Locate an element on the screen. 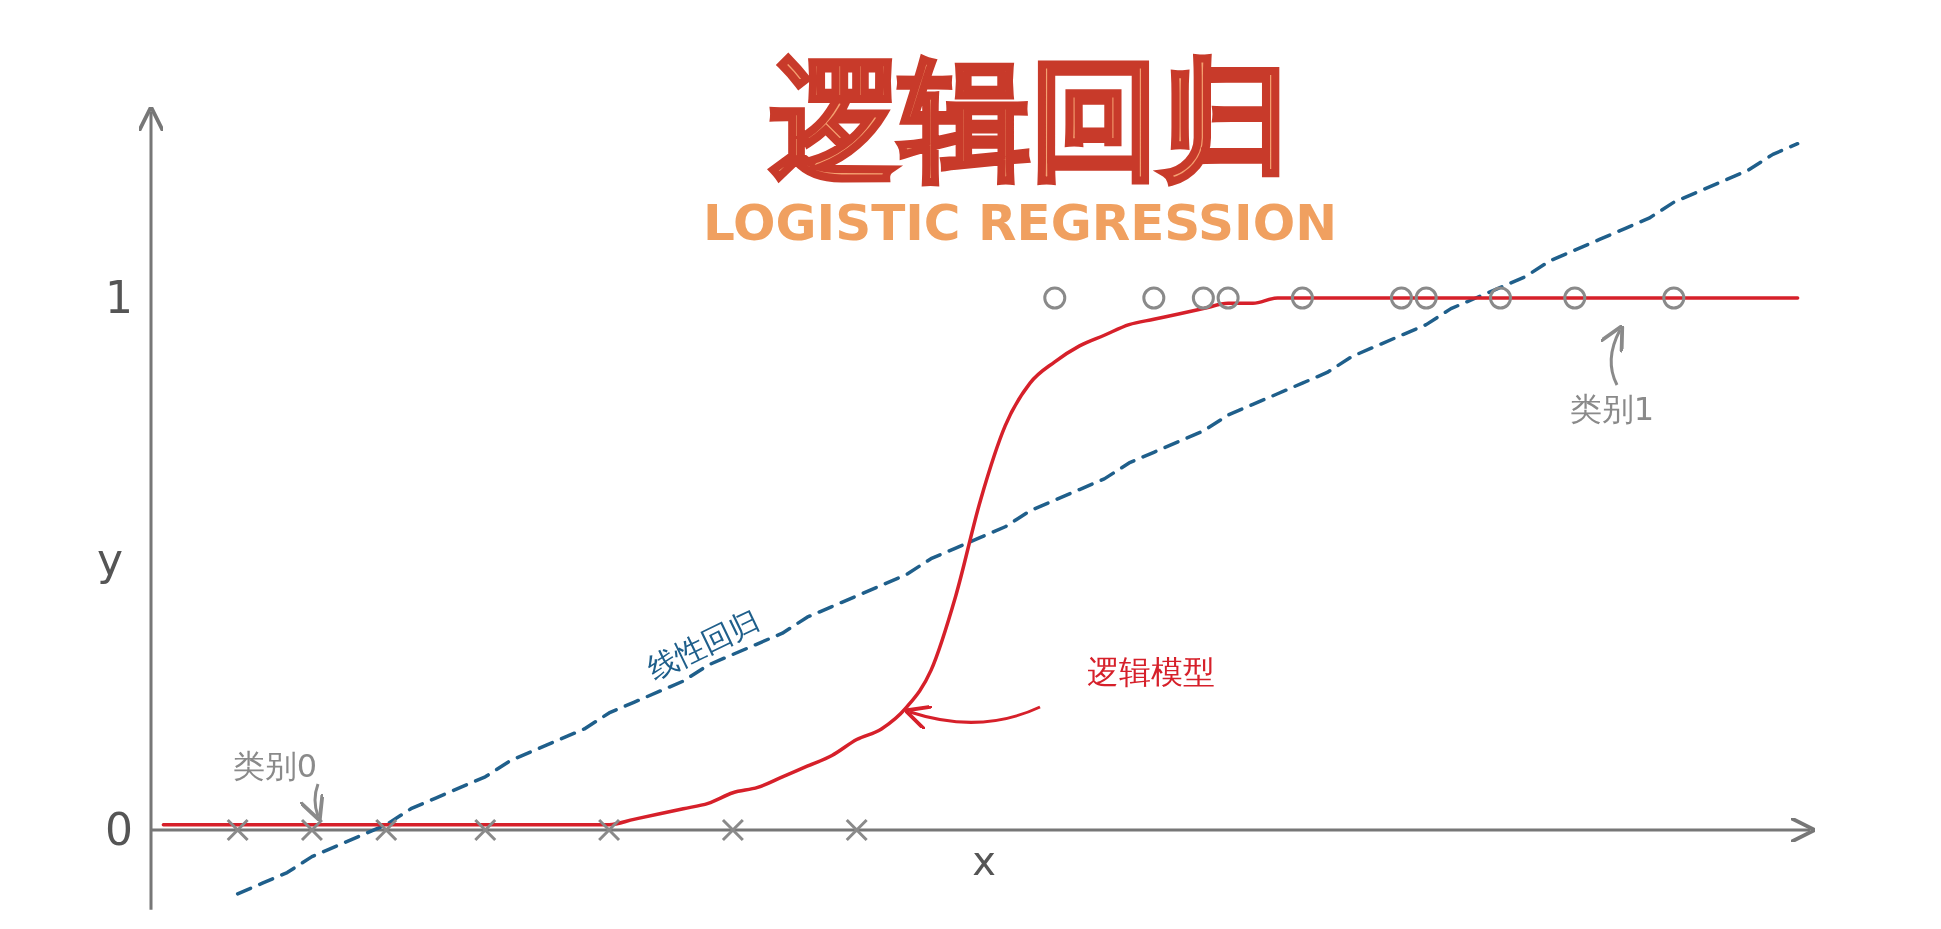 The image size is (1941, 929). legend-label: 类别1 is located at coordinates (1612, 409).